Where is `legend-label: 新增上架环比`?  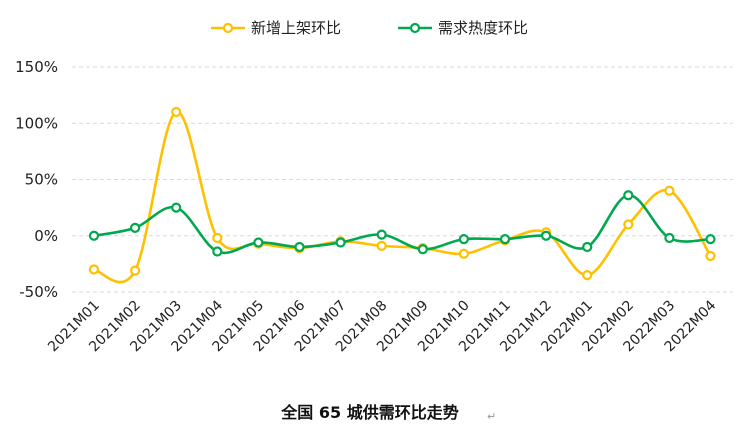 legend-label: 新增上架环比 is located at coordinates (296, 28).